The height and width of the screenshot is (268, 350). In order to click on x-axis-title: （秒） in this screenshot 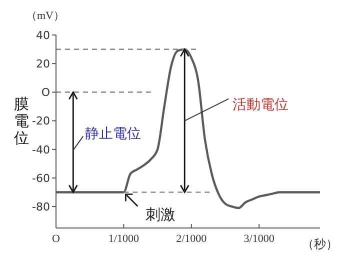, I will do `click(320, 244)`.